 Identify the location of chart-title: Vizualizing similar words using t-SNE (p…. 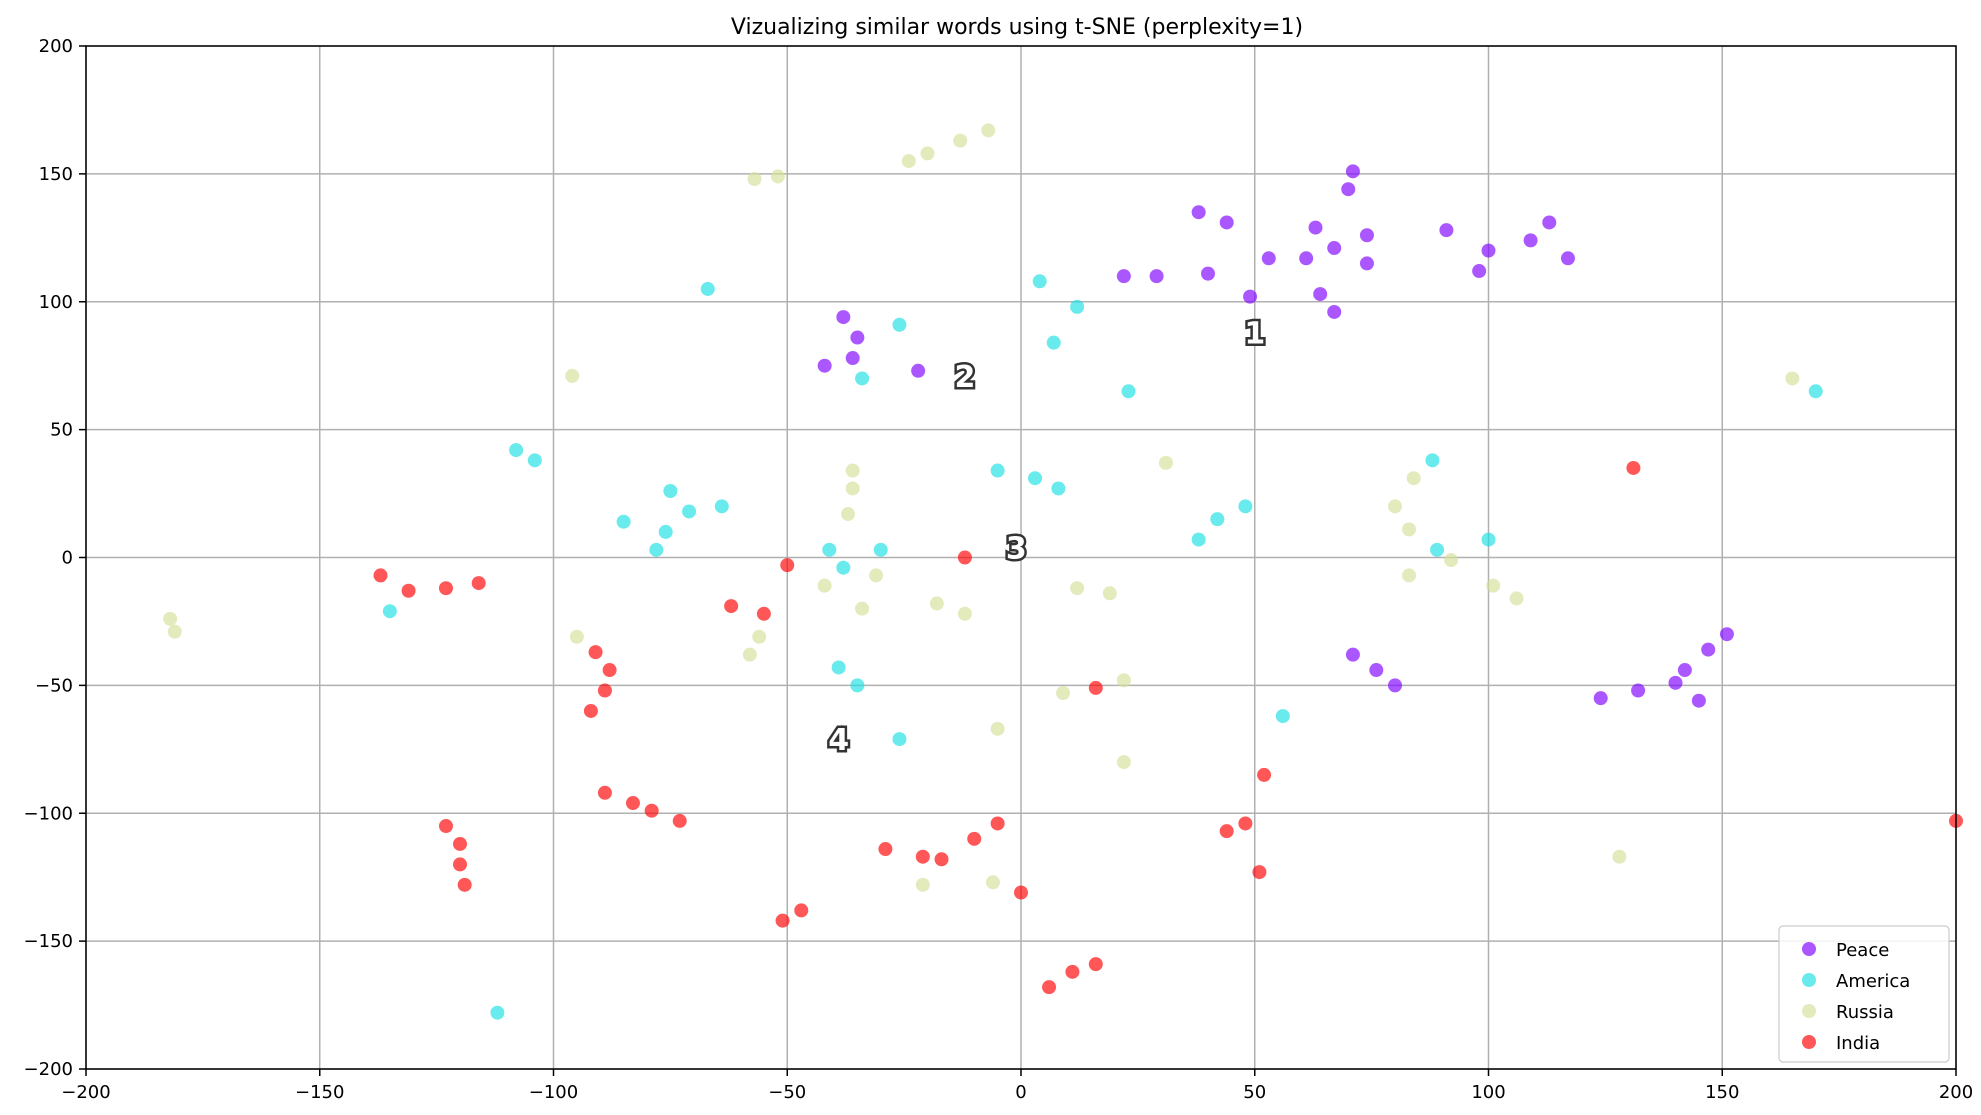
(1017, 27).